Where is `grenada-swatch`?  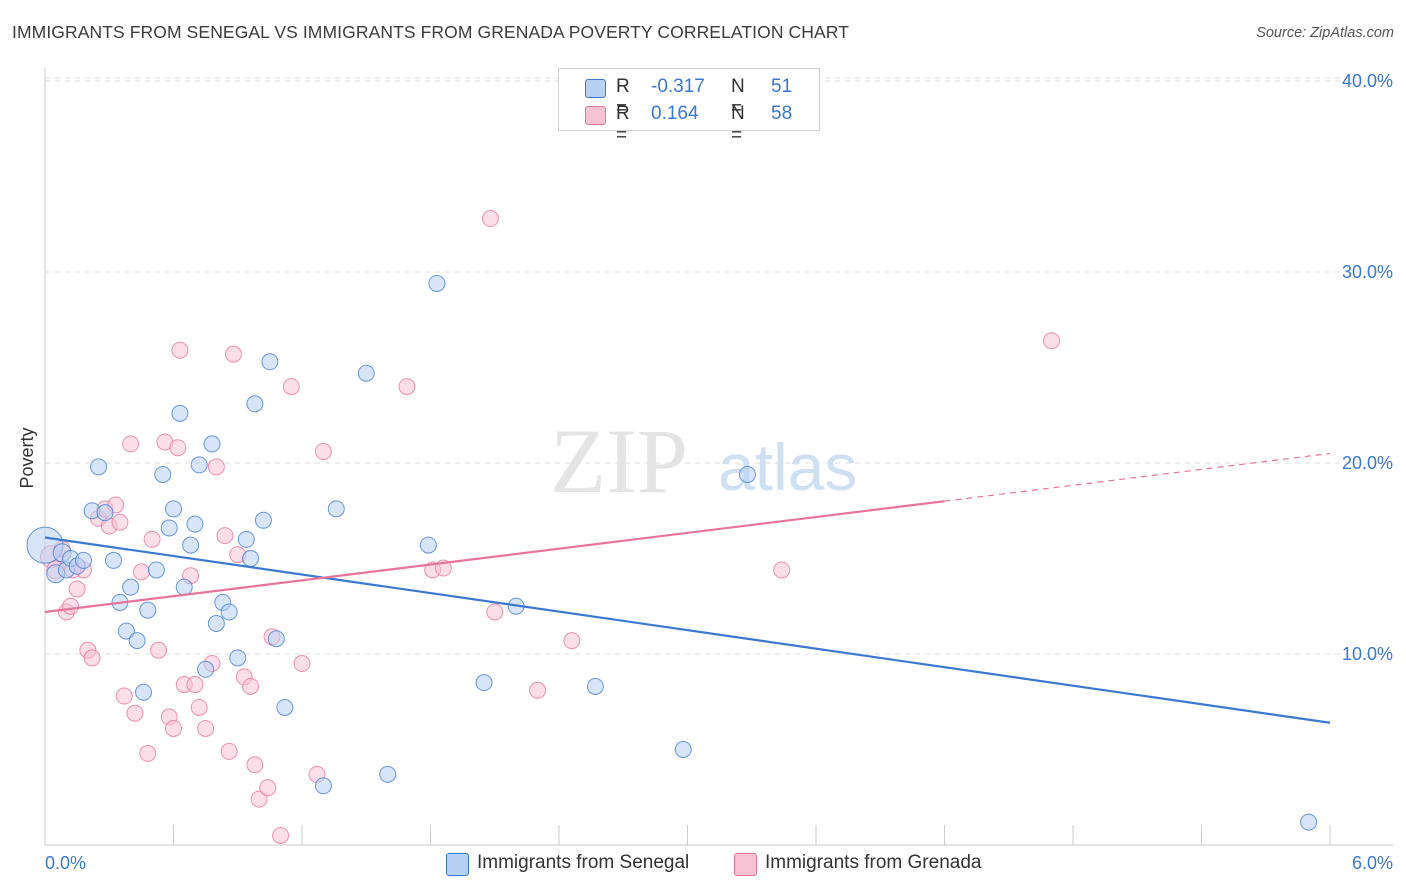
grenada-swatch is located at coordinates (595, 115).